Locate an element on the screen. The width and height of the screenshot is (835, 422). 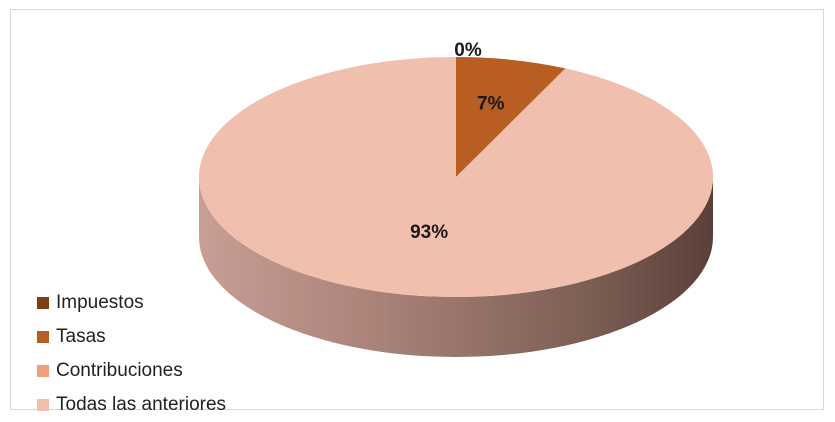
legend-label: Impuestos is located at coordinates (100, 302).